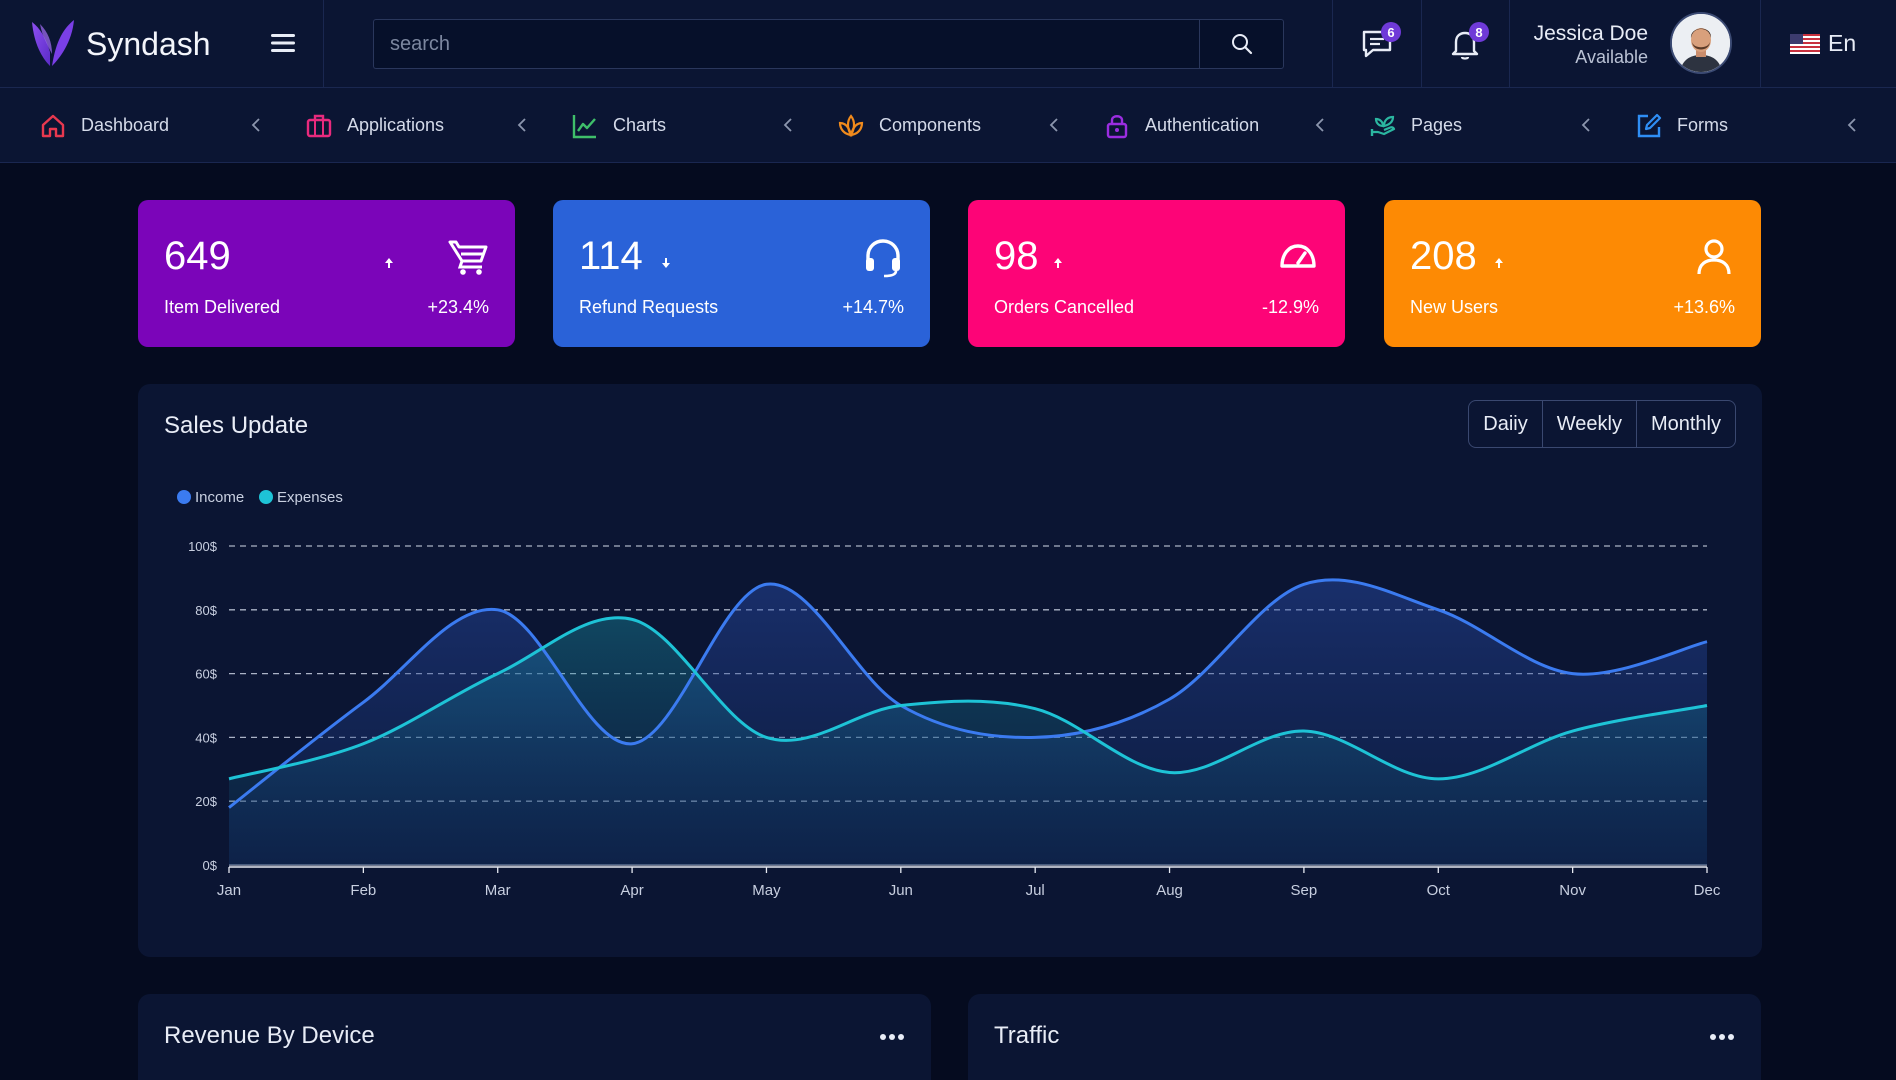 The width and height of the screenshot is (1896, 1080). I want to click on revenue-by-device-card: Revenue By Device, so click(534, 1037).